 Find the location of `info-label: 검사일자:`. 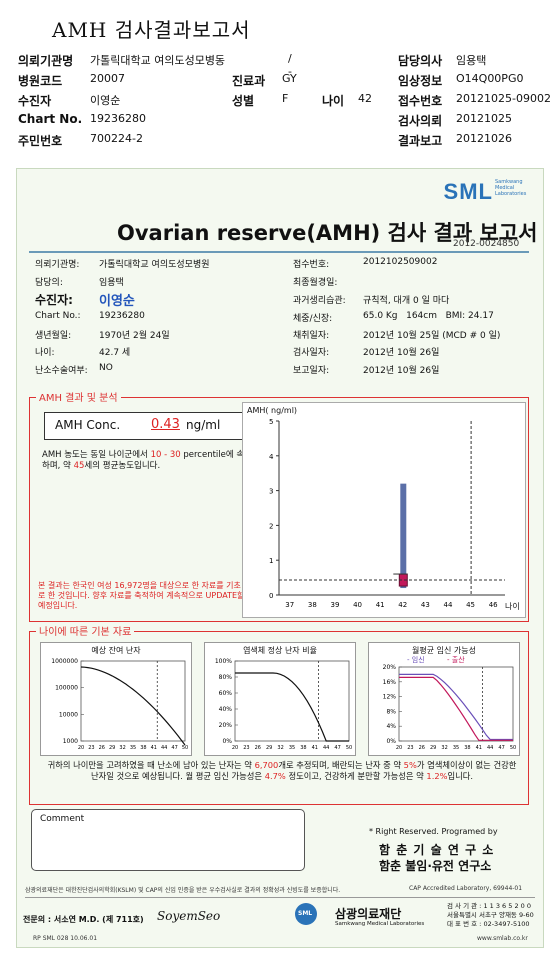

info-label: 검사일자: is located at coordinates (311, 353).